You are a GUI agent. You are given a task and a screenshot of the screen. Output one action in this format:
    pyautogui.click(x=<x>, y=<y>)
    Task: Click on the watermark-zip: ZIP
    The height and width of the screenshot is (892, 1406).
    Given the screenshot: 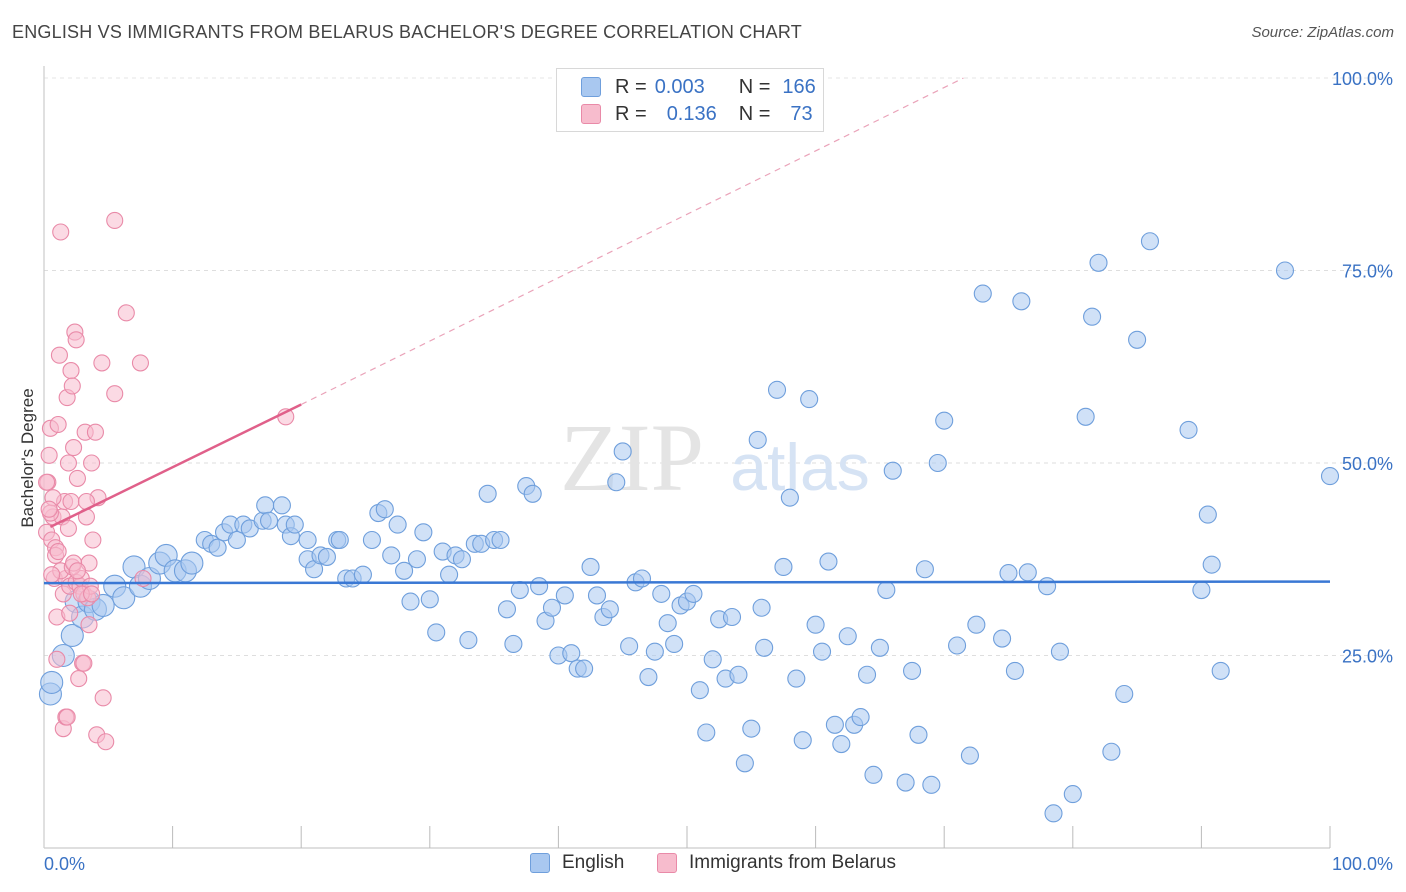 What is the action you would take?
    pyautogui.click(x=632, y=457)
    